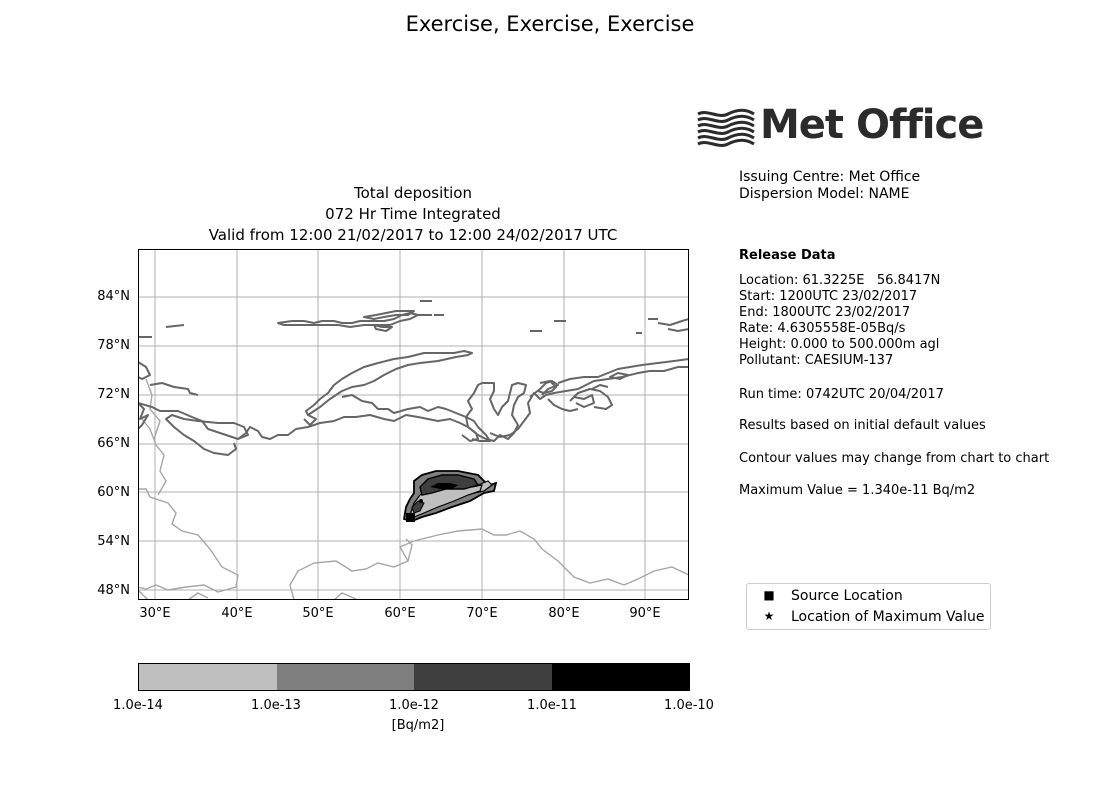 This screenshot has height=800, width=1100. Describe the element at coordinates (888, 617) in the screenshot. I see `legend-label: Location of Maximum Value` at that location.